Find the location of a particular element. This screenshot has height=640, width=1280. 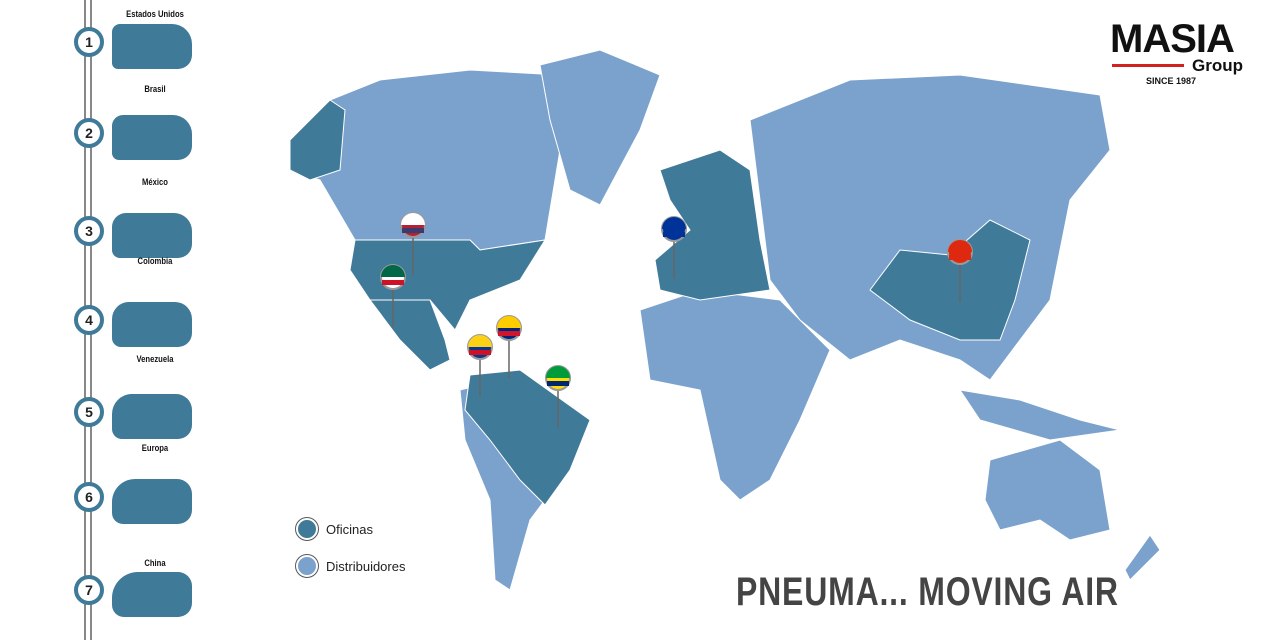

logo-sub: Group is located at coordinates (1217, 65).